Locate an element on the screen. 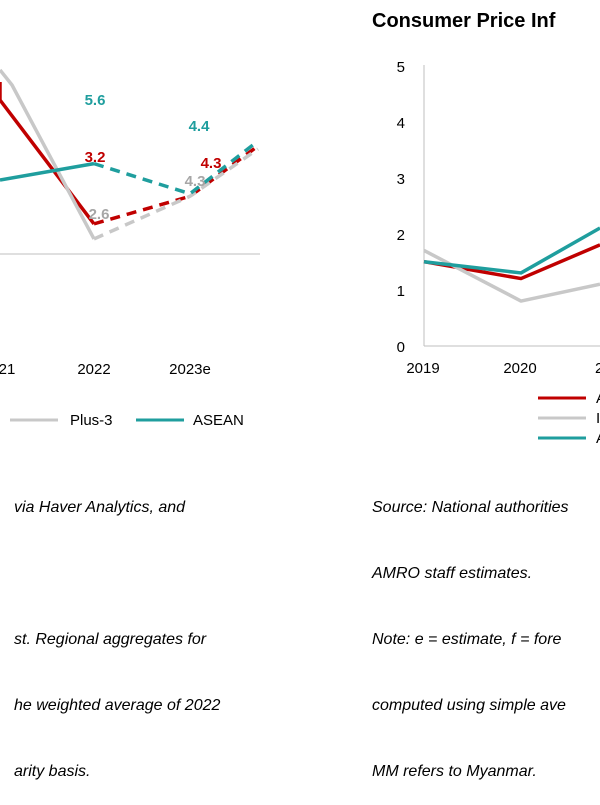 The height and width of the screenshot is (805, 600). right-x-tick-label: 2 is located at coordinates (597, 368).